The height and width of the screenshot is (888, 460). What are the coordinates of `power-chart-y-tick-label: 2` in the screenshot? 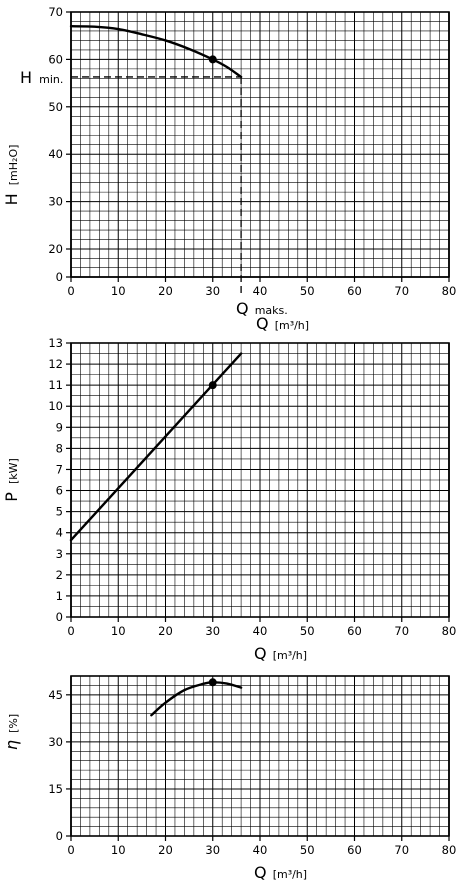 It's located at (59, 575).